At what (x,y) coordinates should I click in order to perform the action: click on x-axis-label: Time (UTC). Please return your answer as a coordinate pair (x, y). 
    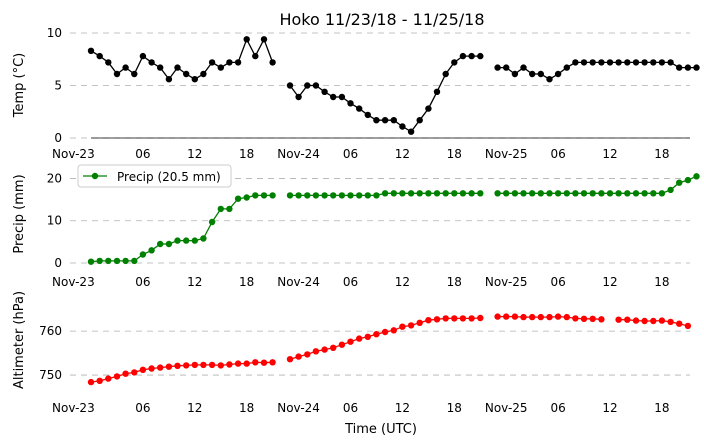
    Looking at the image, I should click on (380, 429).